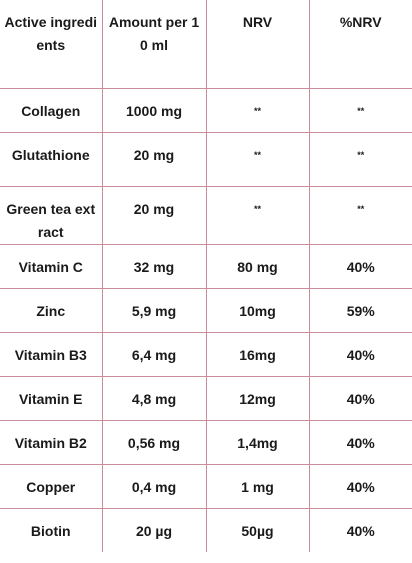  I want to click on ingredient-cell: Vitamin C, so click(51, 266).